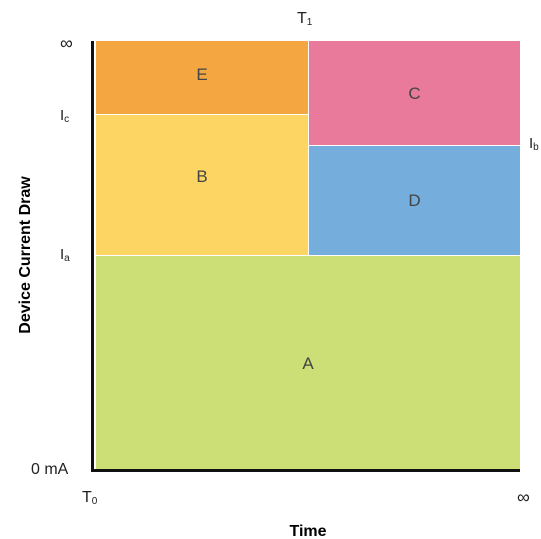  Describe the element at coordinates (305, 19) in the screenshot. I see `x-tick-t1: T1` at that location.